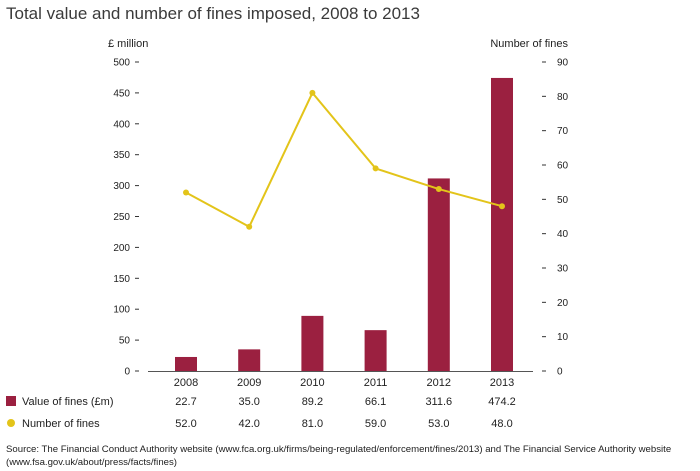 The height and width of the screenshot is (471, 700). I want to click on x-tick-label: 2008, so click(186, 383).